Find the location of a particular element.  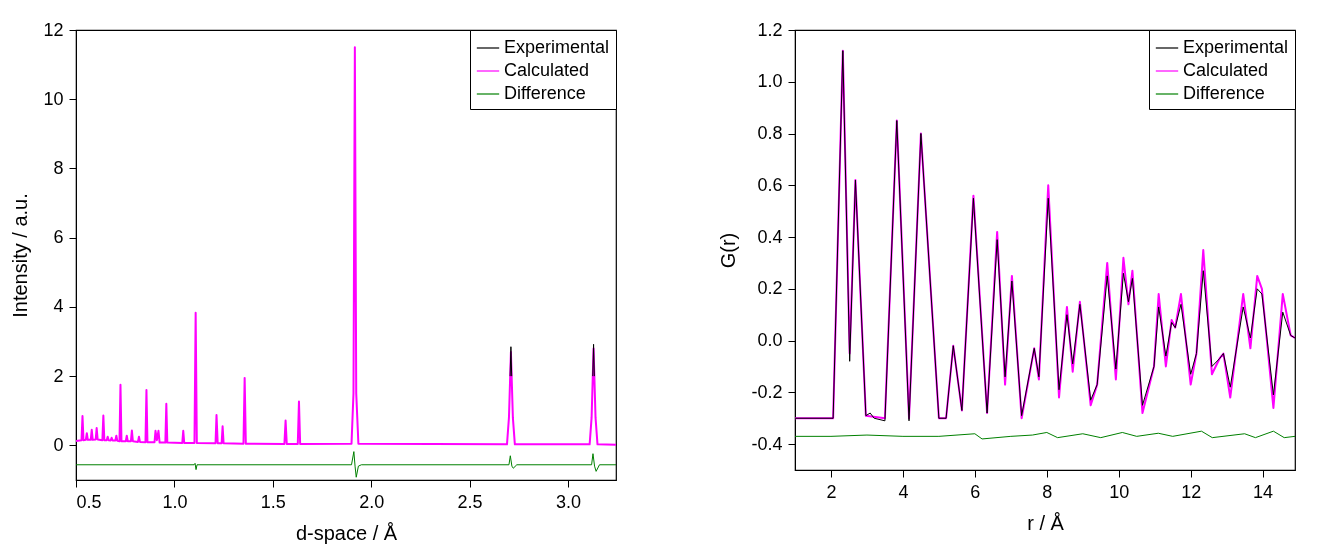

y-tick-label: 2 is located at coordinates (58, 375).